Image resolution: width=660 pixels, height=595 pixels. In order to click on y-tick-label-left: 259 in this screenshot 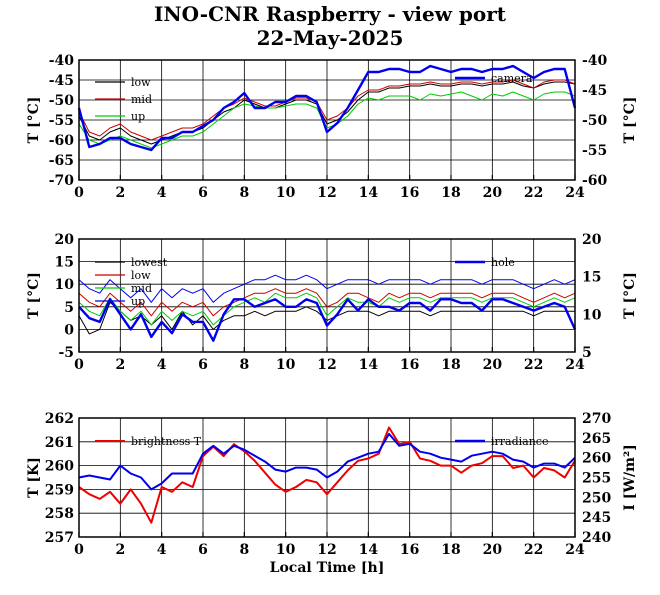, I will do `click(59, 490)`.